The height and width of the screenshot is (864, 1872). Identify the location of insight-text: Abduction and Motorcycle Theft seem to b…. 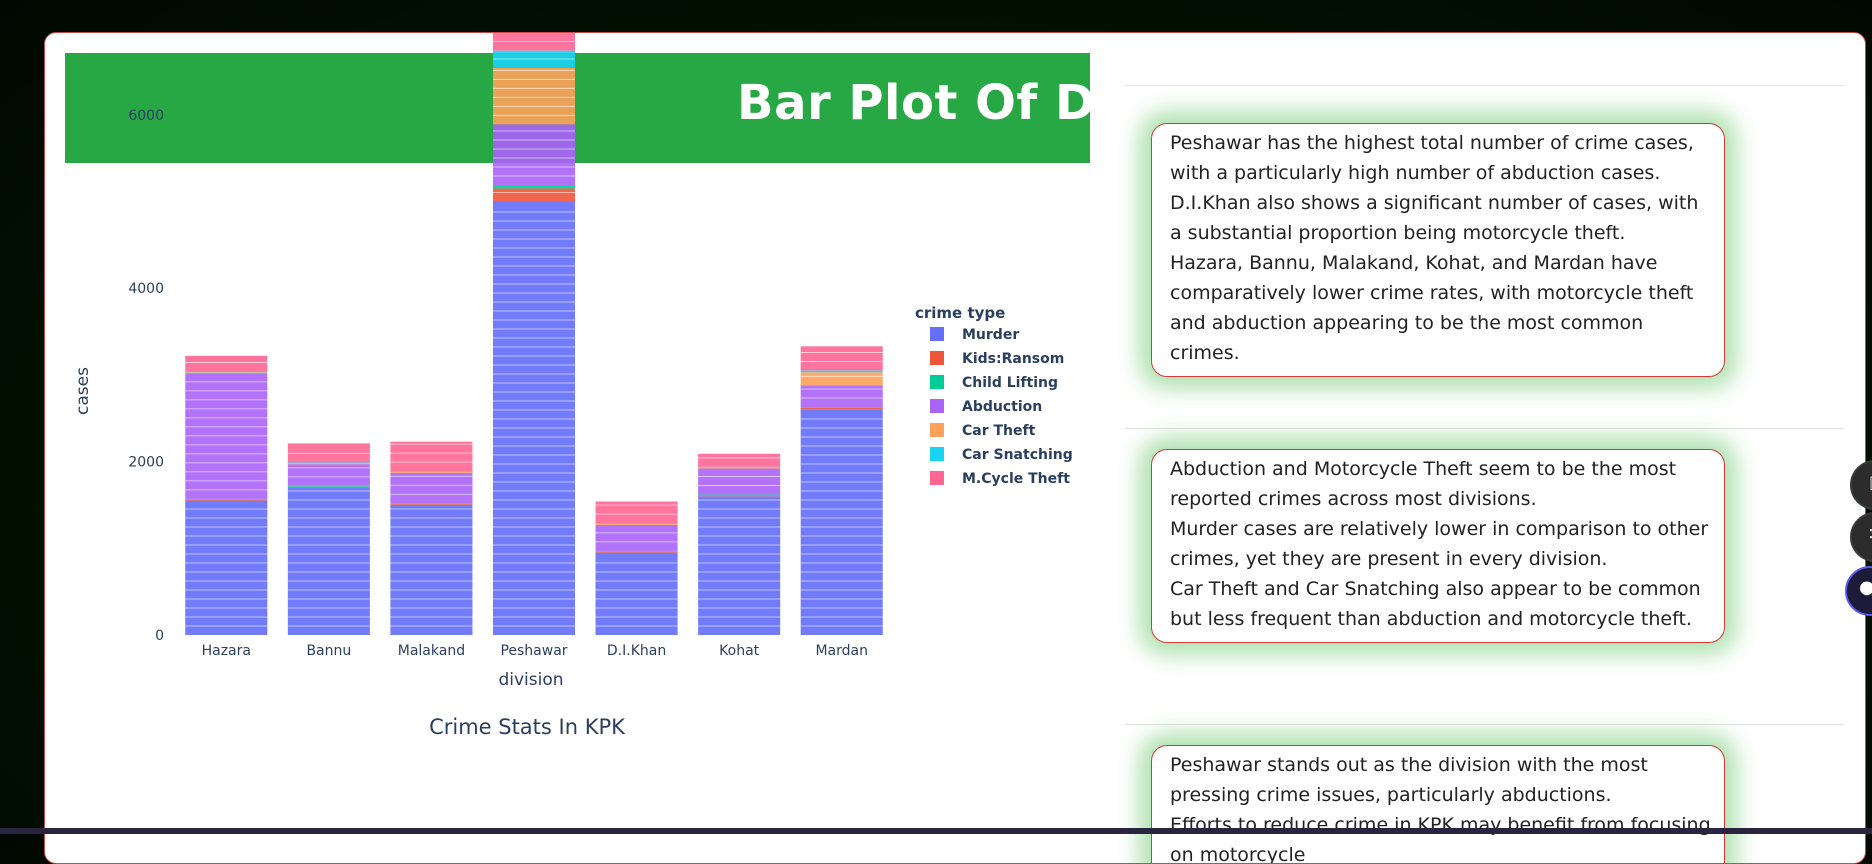
(1423, 484).